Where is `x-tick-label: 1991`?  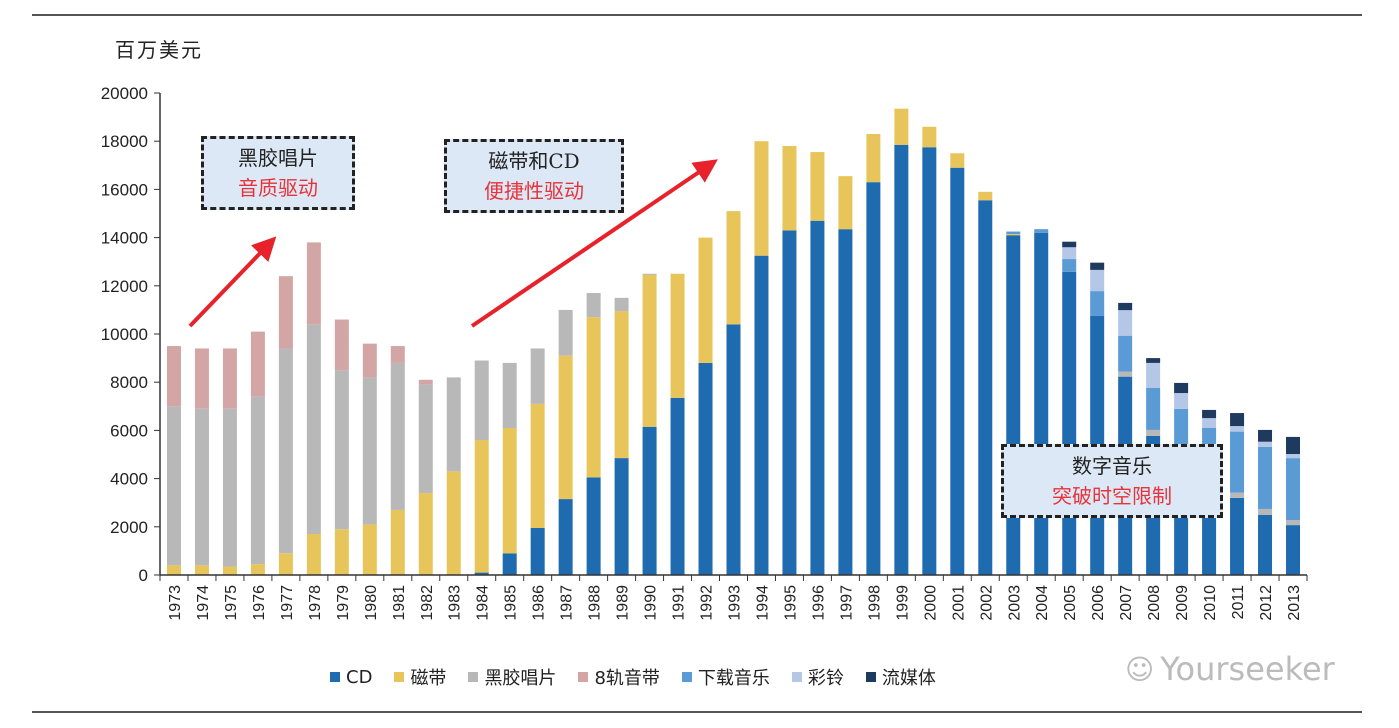 x-tick-label: 1991 is located at coordinates (679, 603).